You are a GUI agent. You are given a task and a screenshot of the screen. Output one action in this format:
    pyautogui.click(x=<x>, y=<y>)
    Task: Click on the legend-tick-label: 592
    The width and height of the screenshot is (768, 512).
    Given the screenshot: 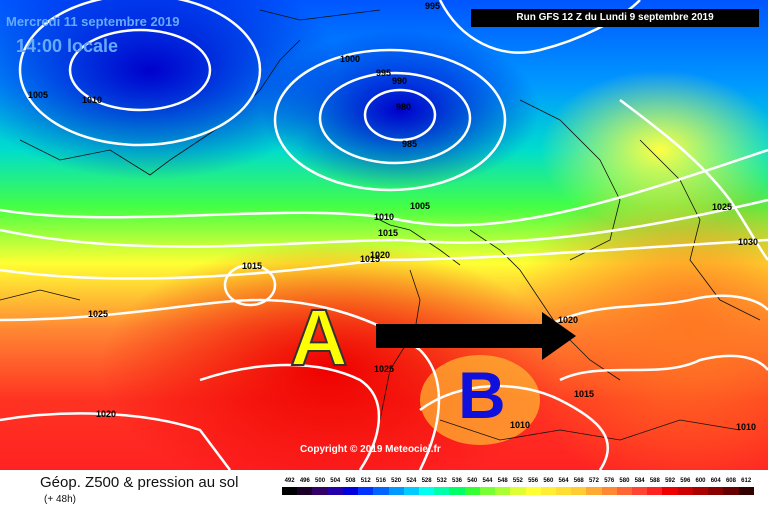 What is the action you would take?
    pyautogui.click(x=670, y=481)
    